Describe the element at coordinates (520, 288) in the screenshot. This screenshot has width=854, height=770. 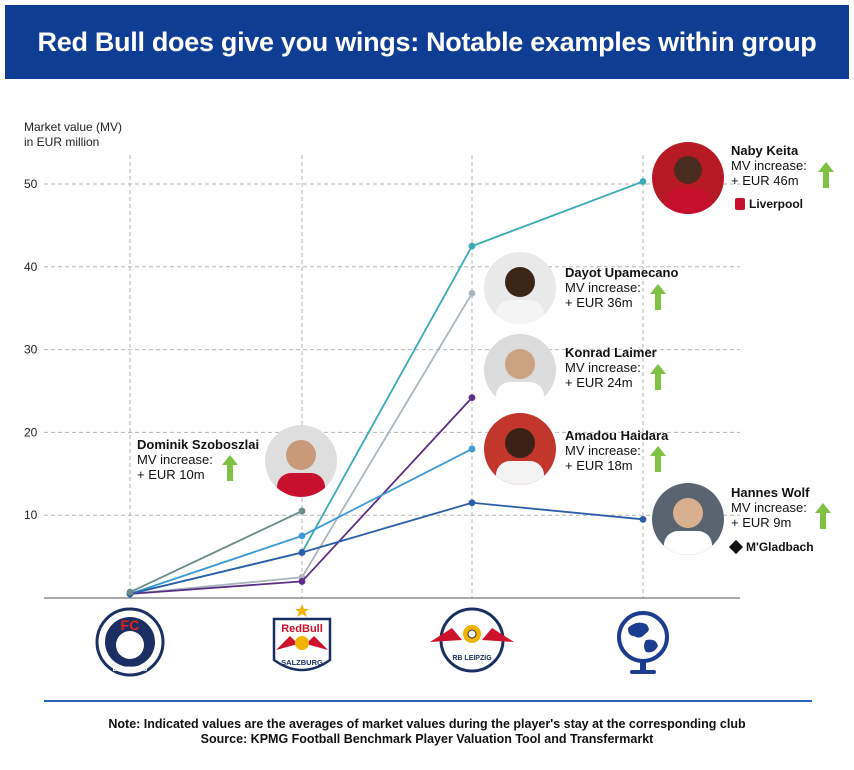
I see `upamecano-photo` at that location.